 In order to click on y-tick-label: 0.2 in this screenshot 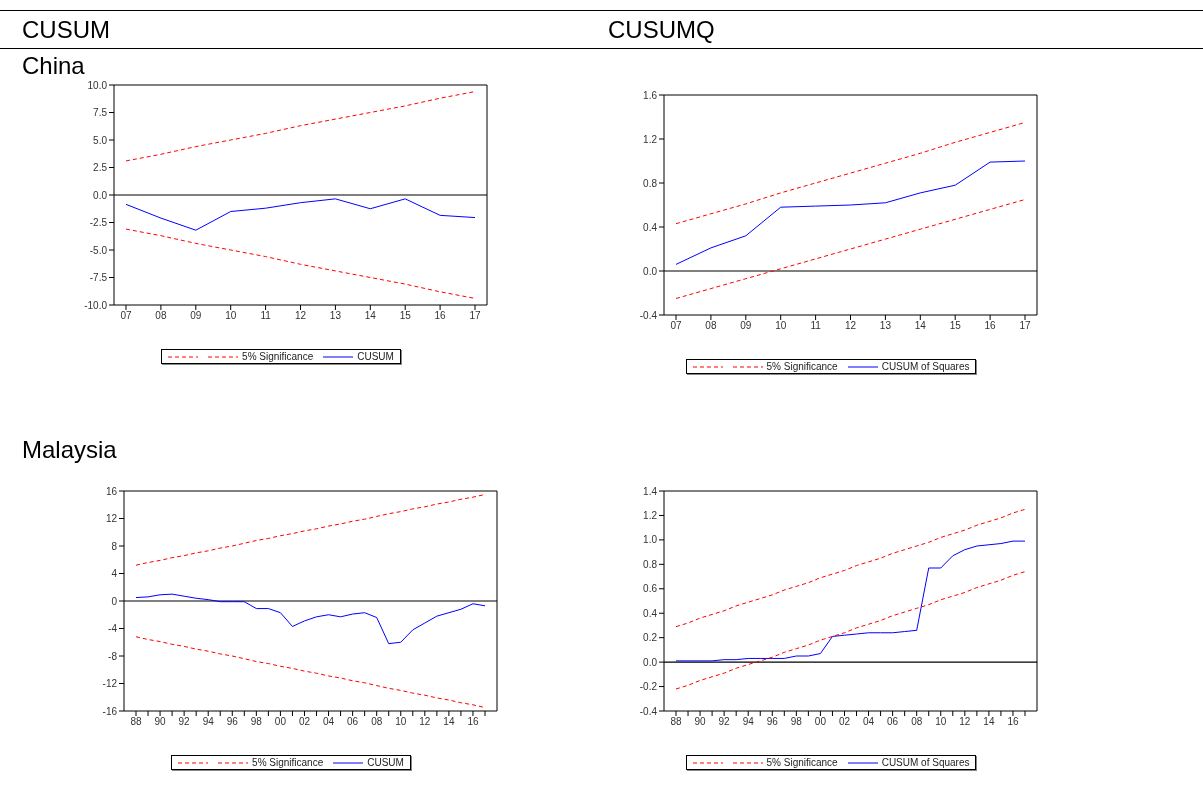, I will do `click(650, 638)`.